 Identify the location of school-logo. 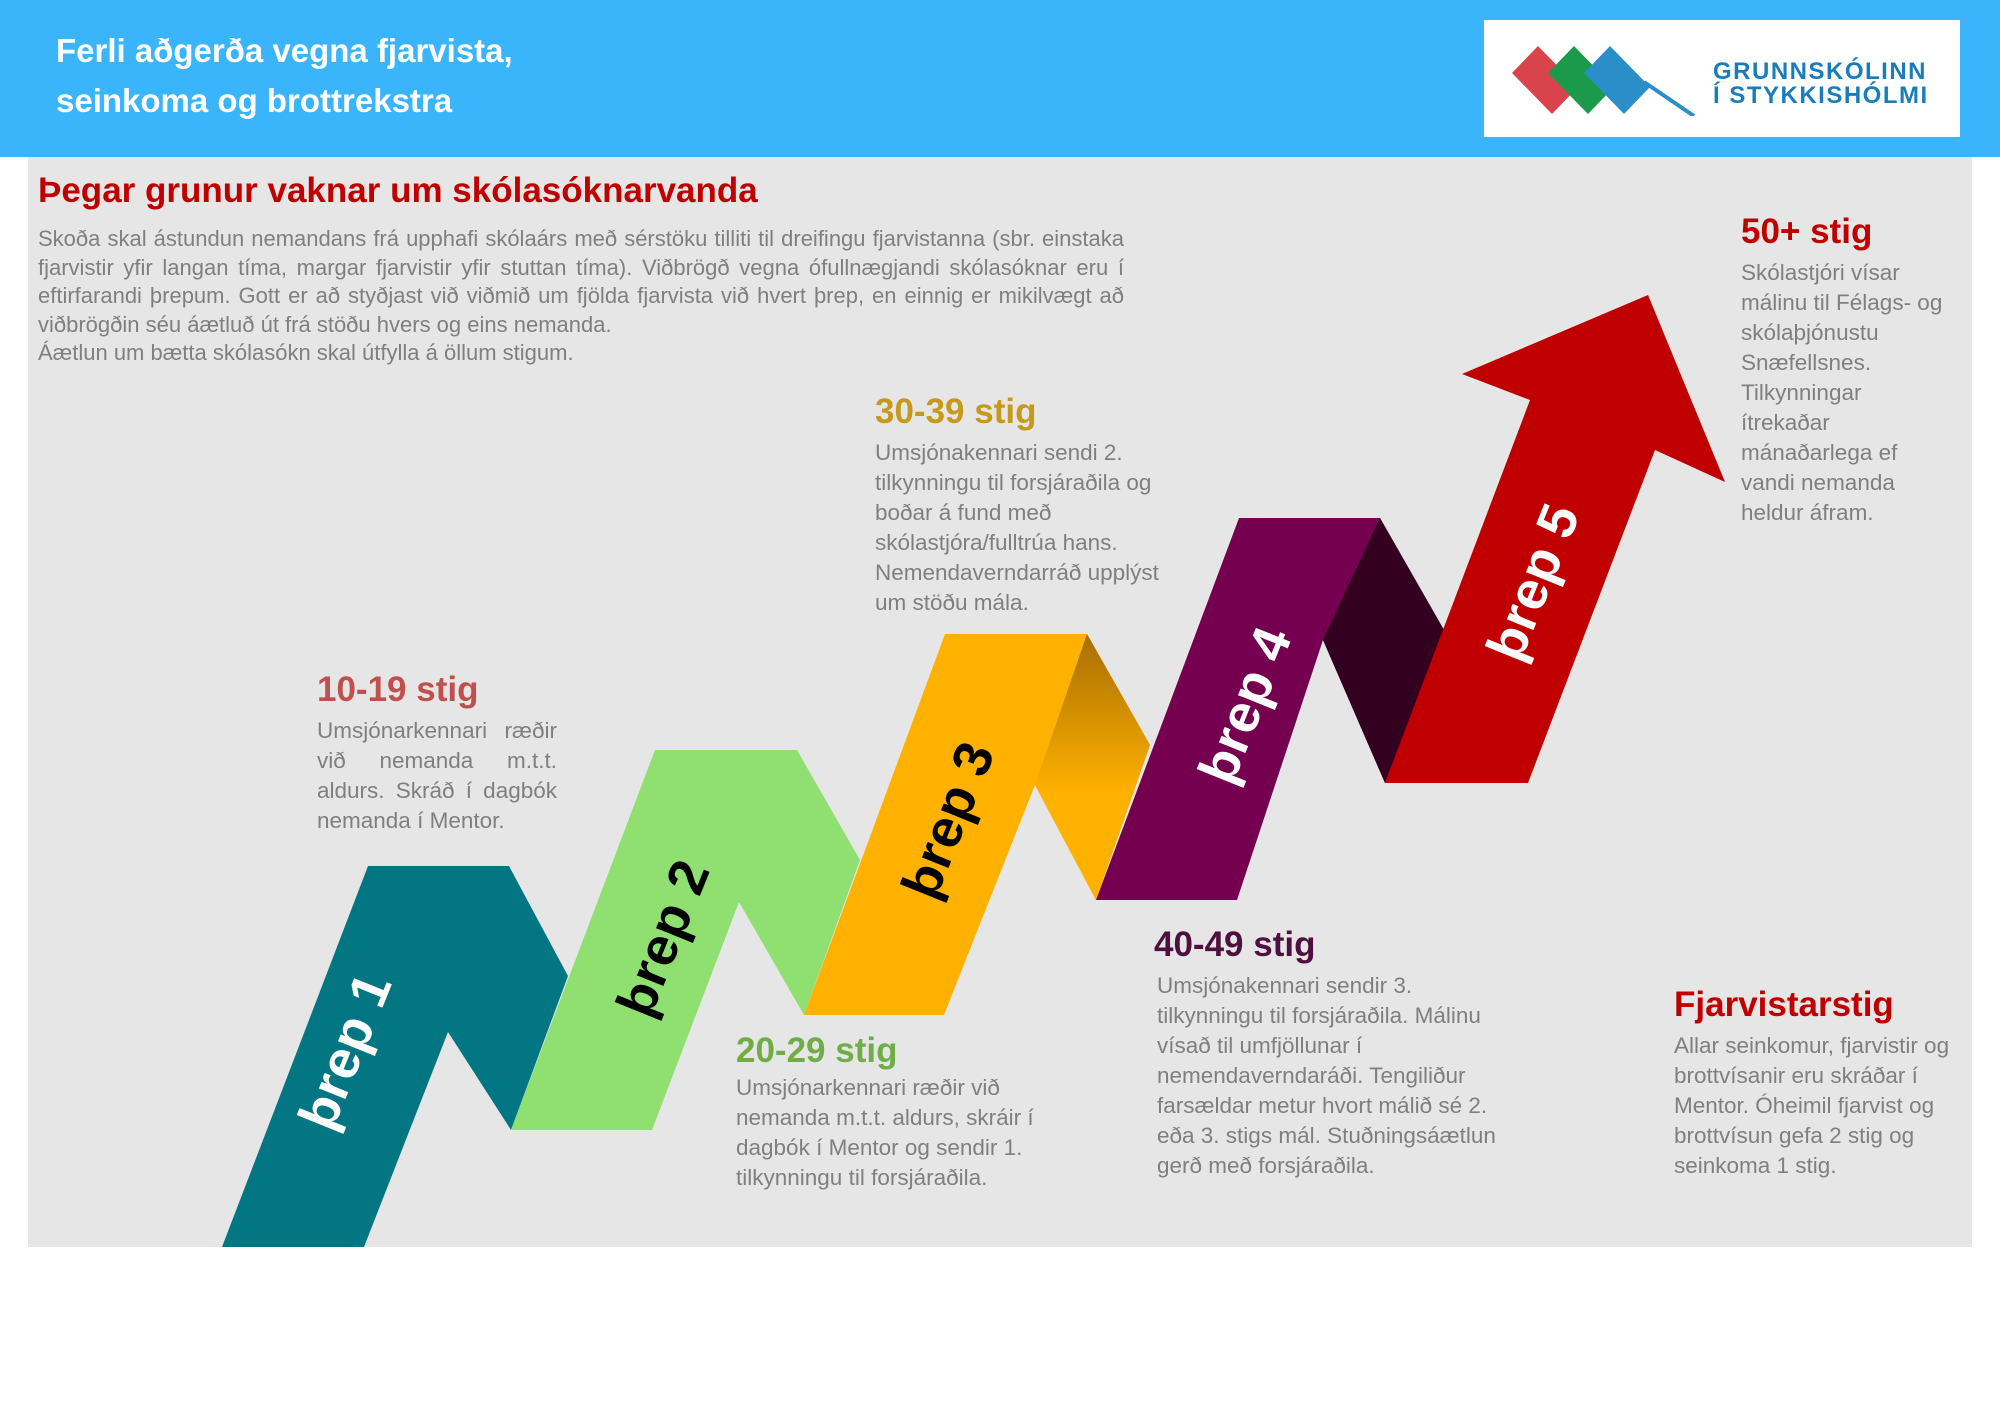
(1722, 78).